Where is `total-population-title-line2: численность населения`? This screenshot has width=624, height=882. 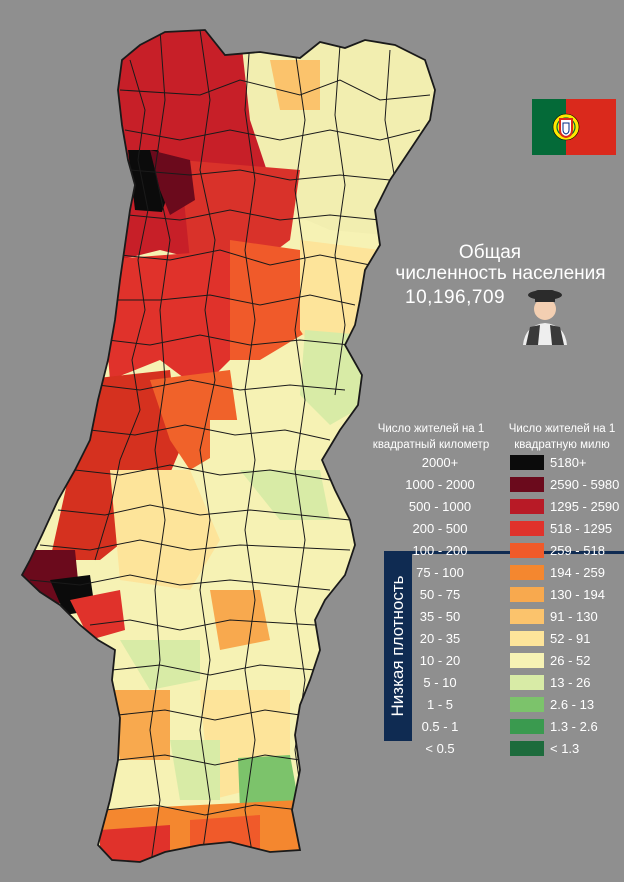
total-population-title-line2: численность населения is located at coordinates (500, 273).